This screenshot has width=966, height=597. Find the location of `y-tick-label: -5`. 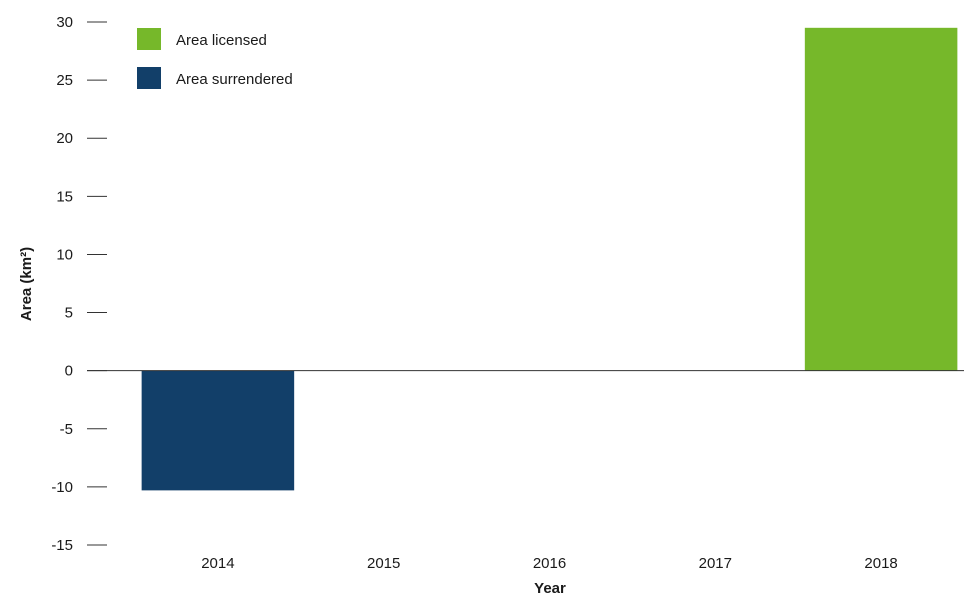

y-tick-label: -5 is located at coordinates (66, 429).